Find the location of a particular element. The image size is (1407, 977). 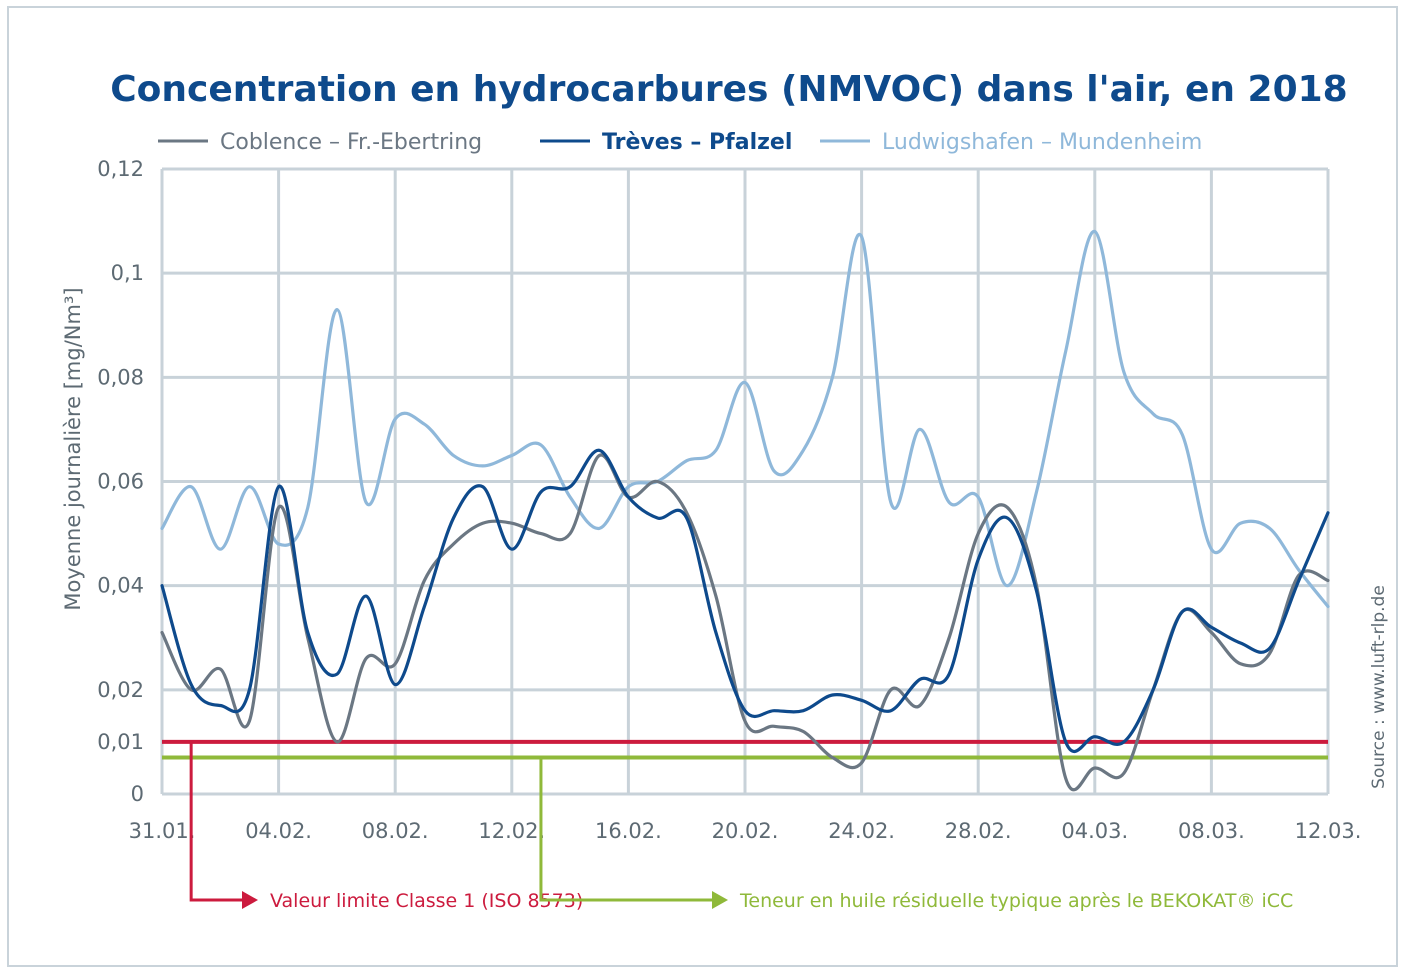

legend-label-3: Ludwigshafen – Mundenheim is located at coordinates (1042, 142).